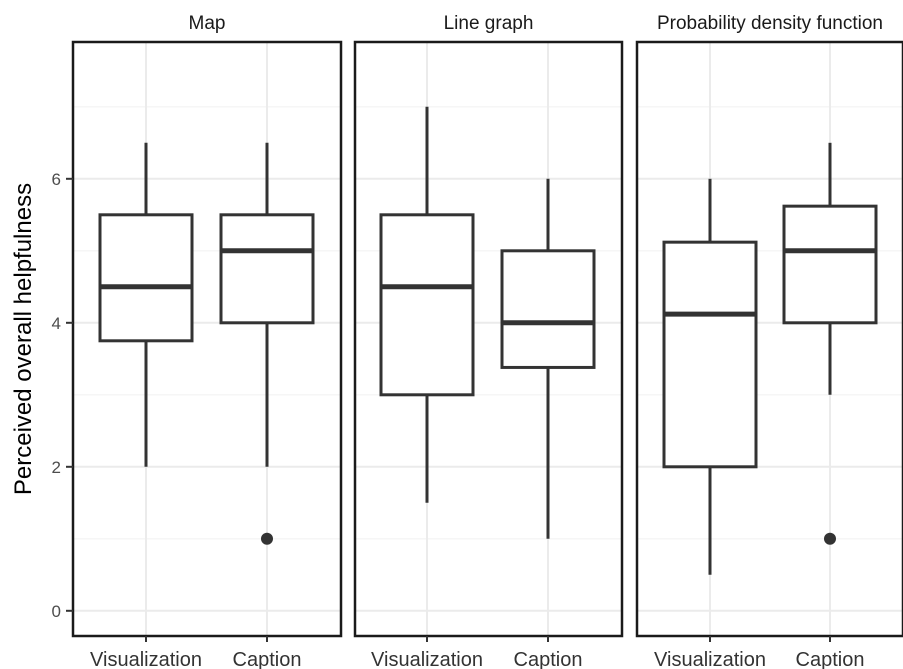 The height and width of the screenshot is (669, 903). I want to click on y-axis-title: Perceived overall helpfulness, so click(23, 339).